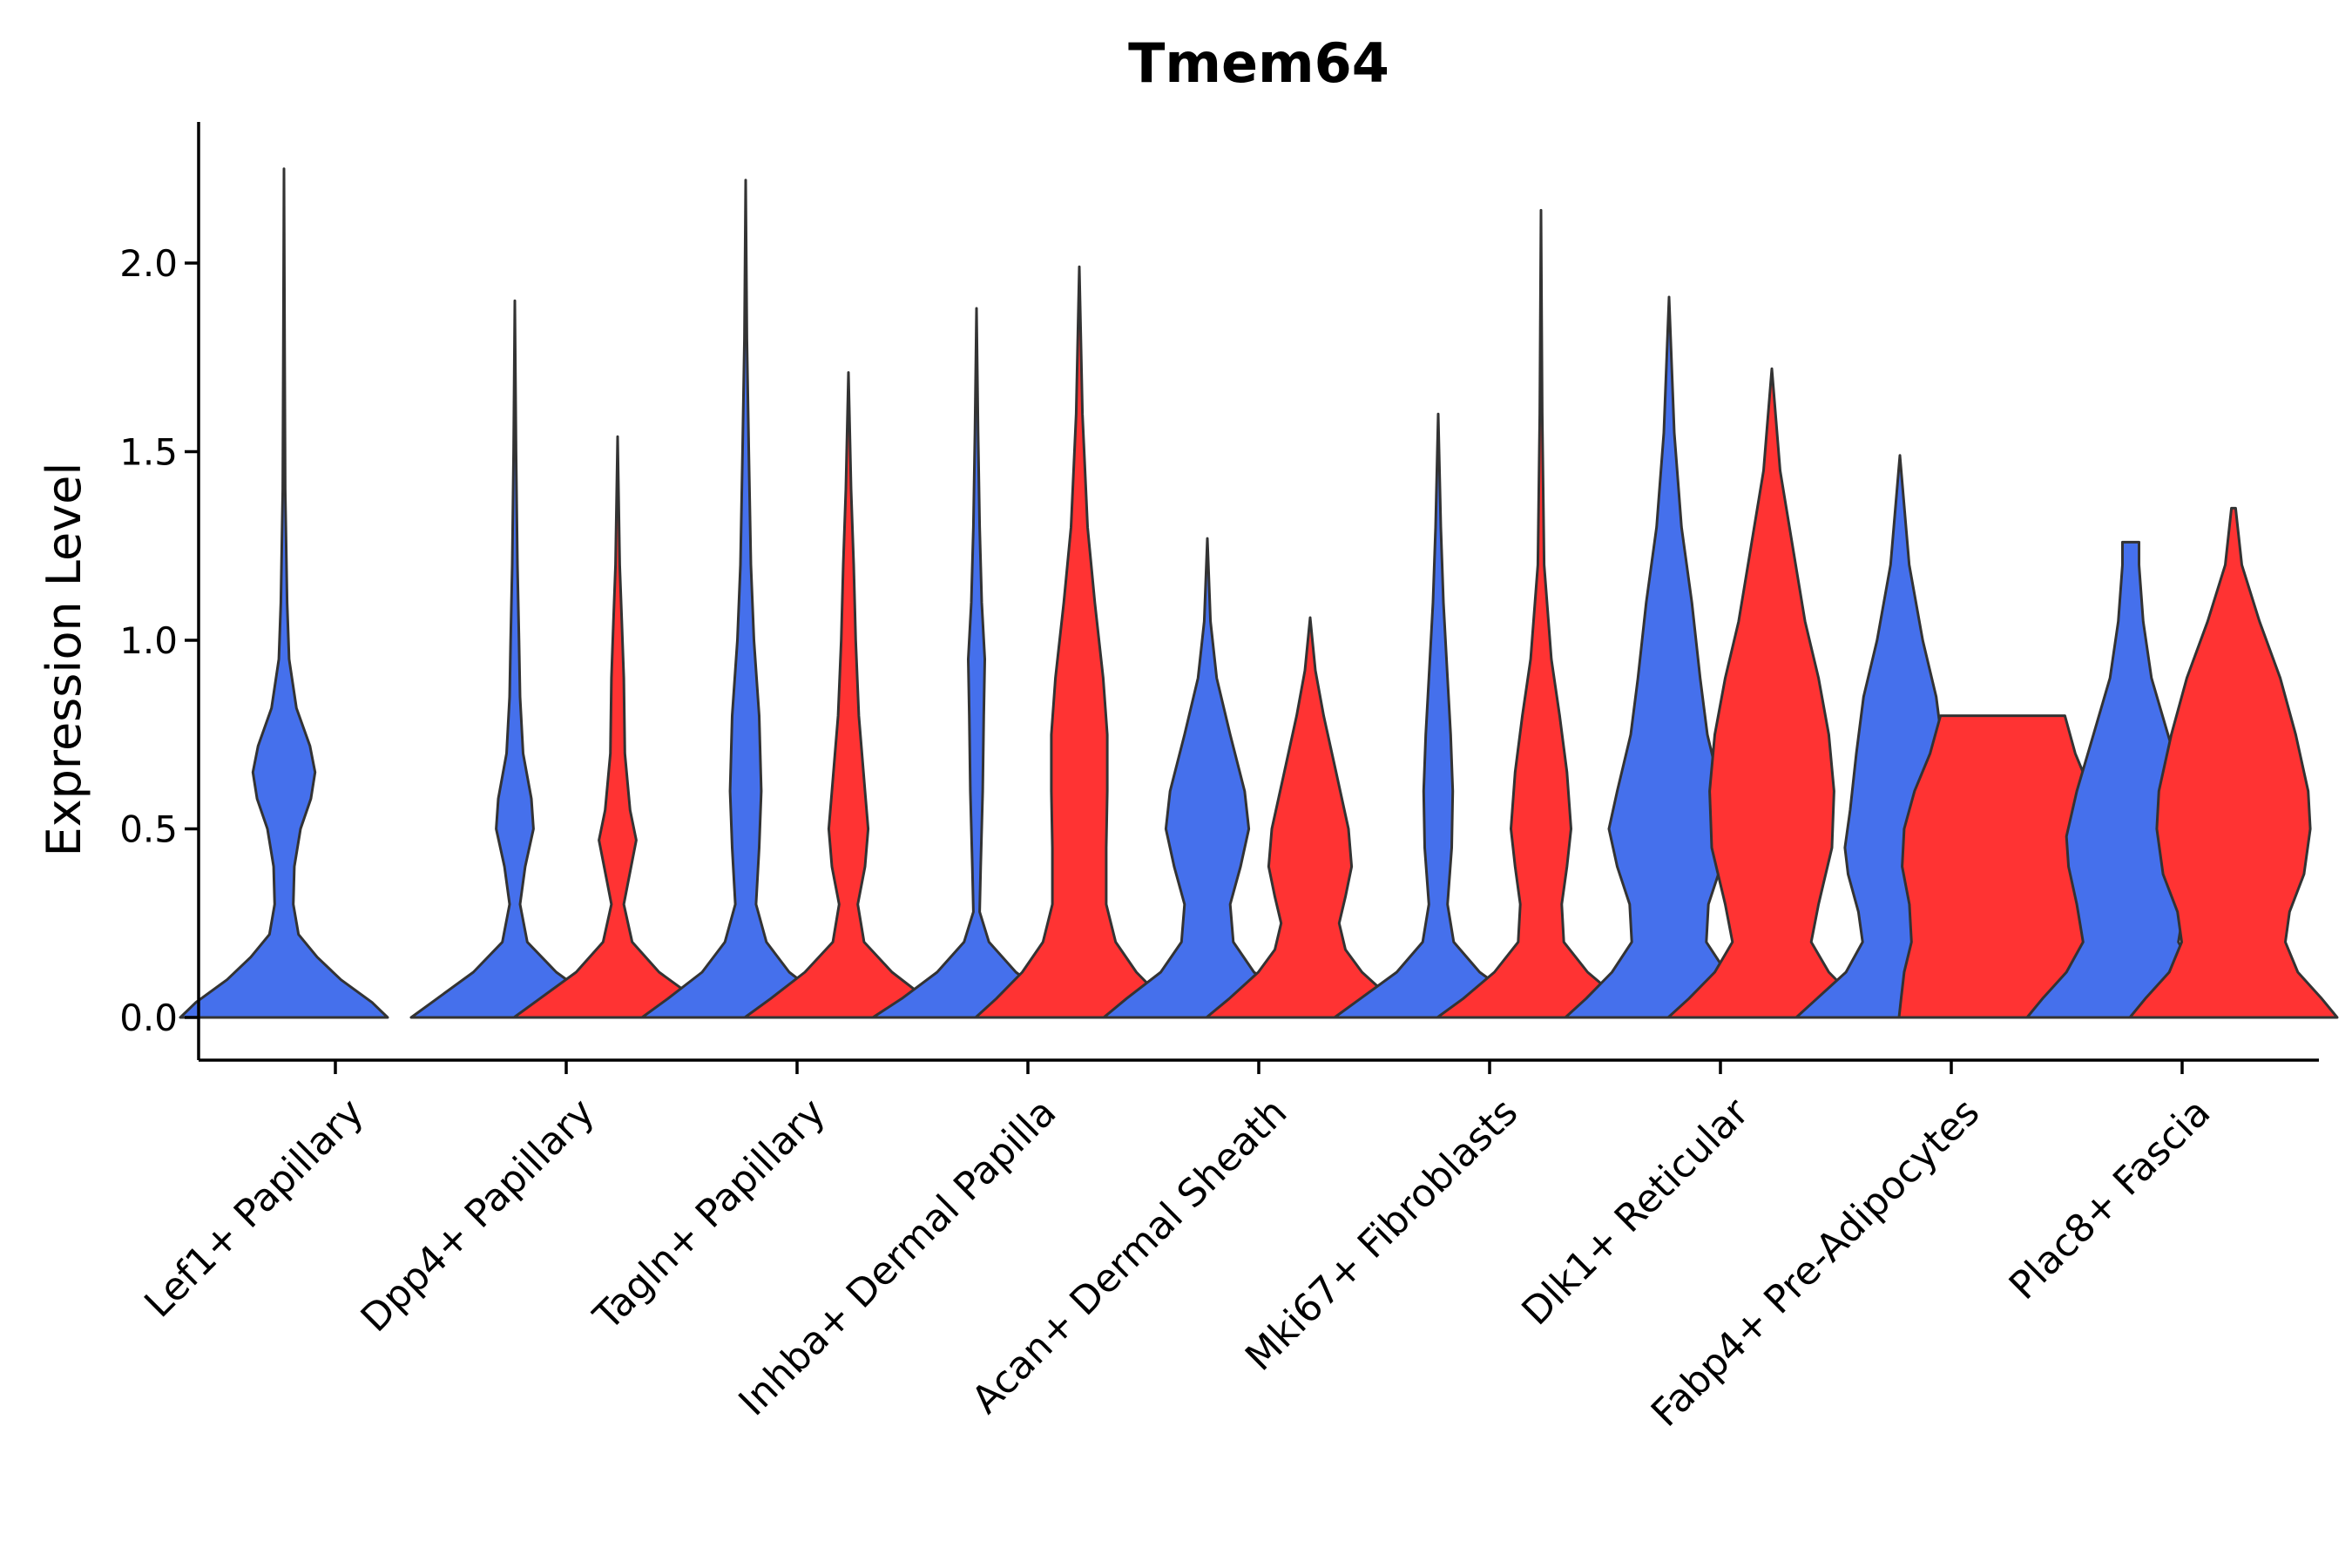 Image resolution: width=2352 pixels, height=1568 pixels. I want to click on y-axis-label: Expression Level, so click(64, 660).